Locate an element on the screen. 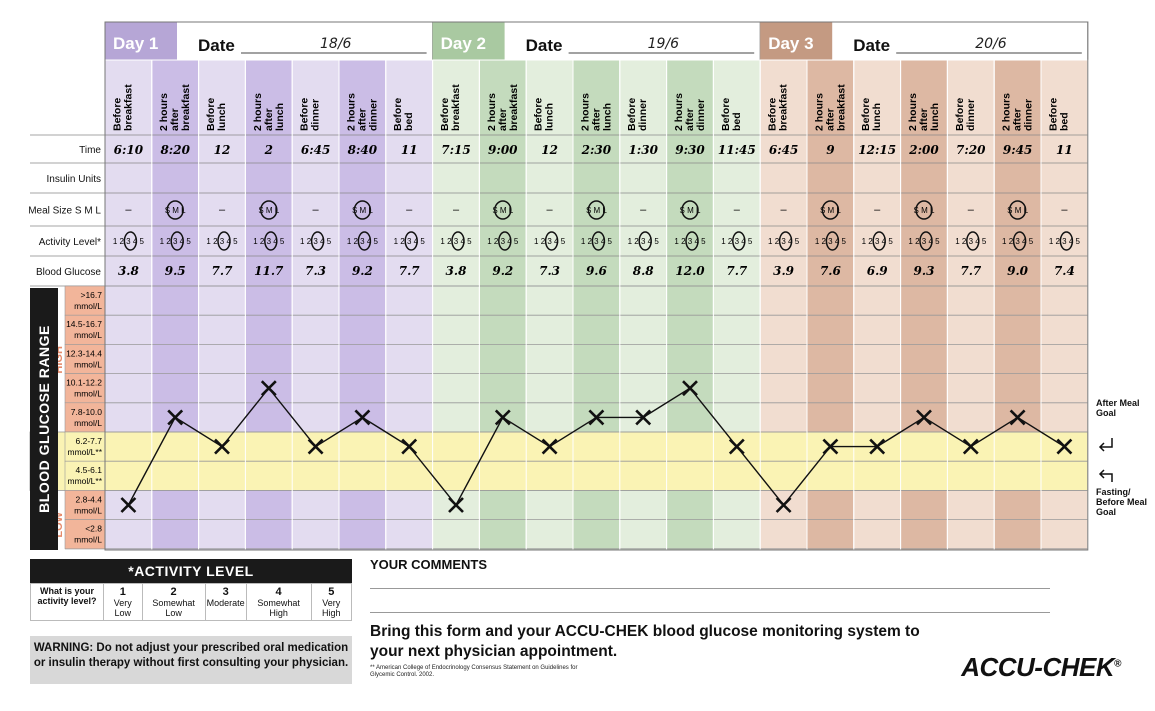 This screenshot has width=1155, height=711. column-heading: 2 hours after lunch is located at coordinates (924, 112).